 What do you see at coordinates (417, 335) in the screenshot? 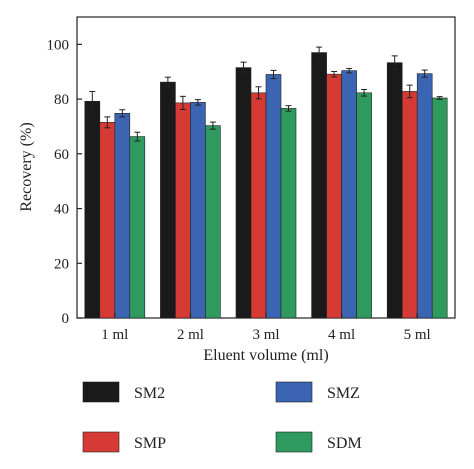
I see `x-tick-label: 5 ml` at bounding box center [417, 335].